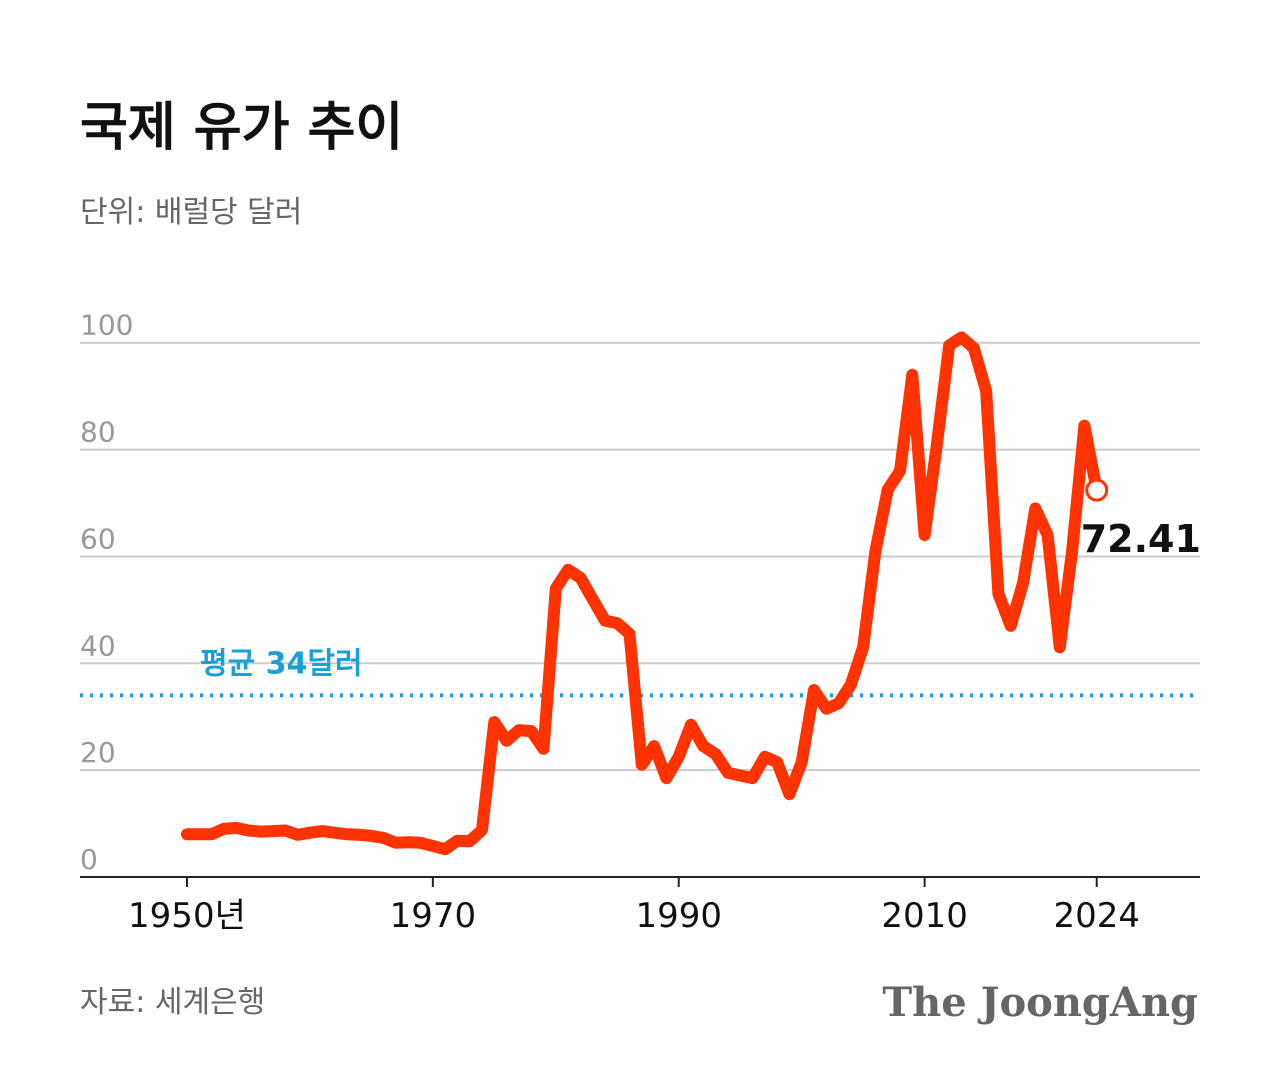  I want to click on chart-title: 국제 유가 추이, so click(241, 128).